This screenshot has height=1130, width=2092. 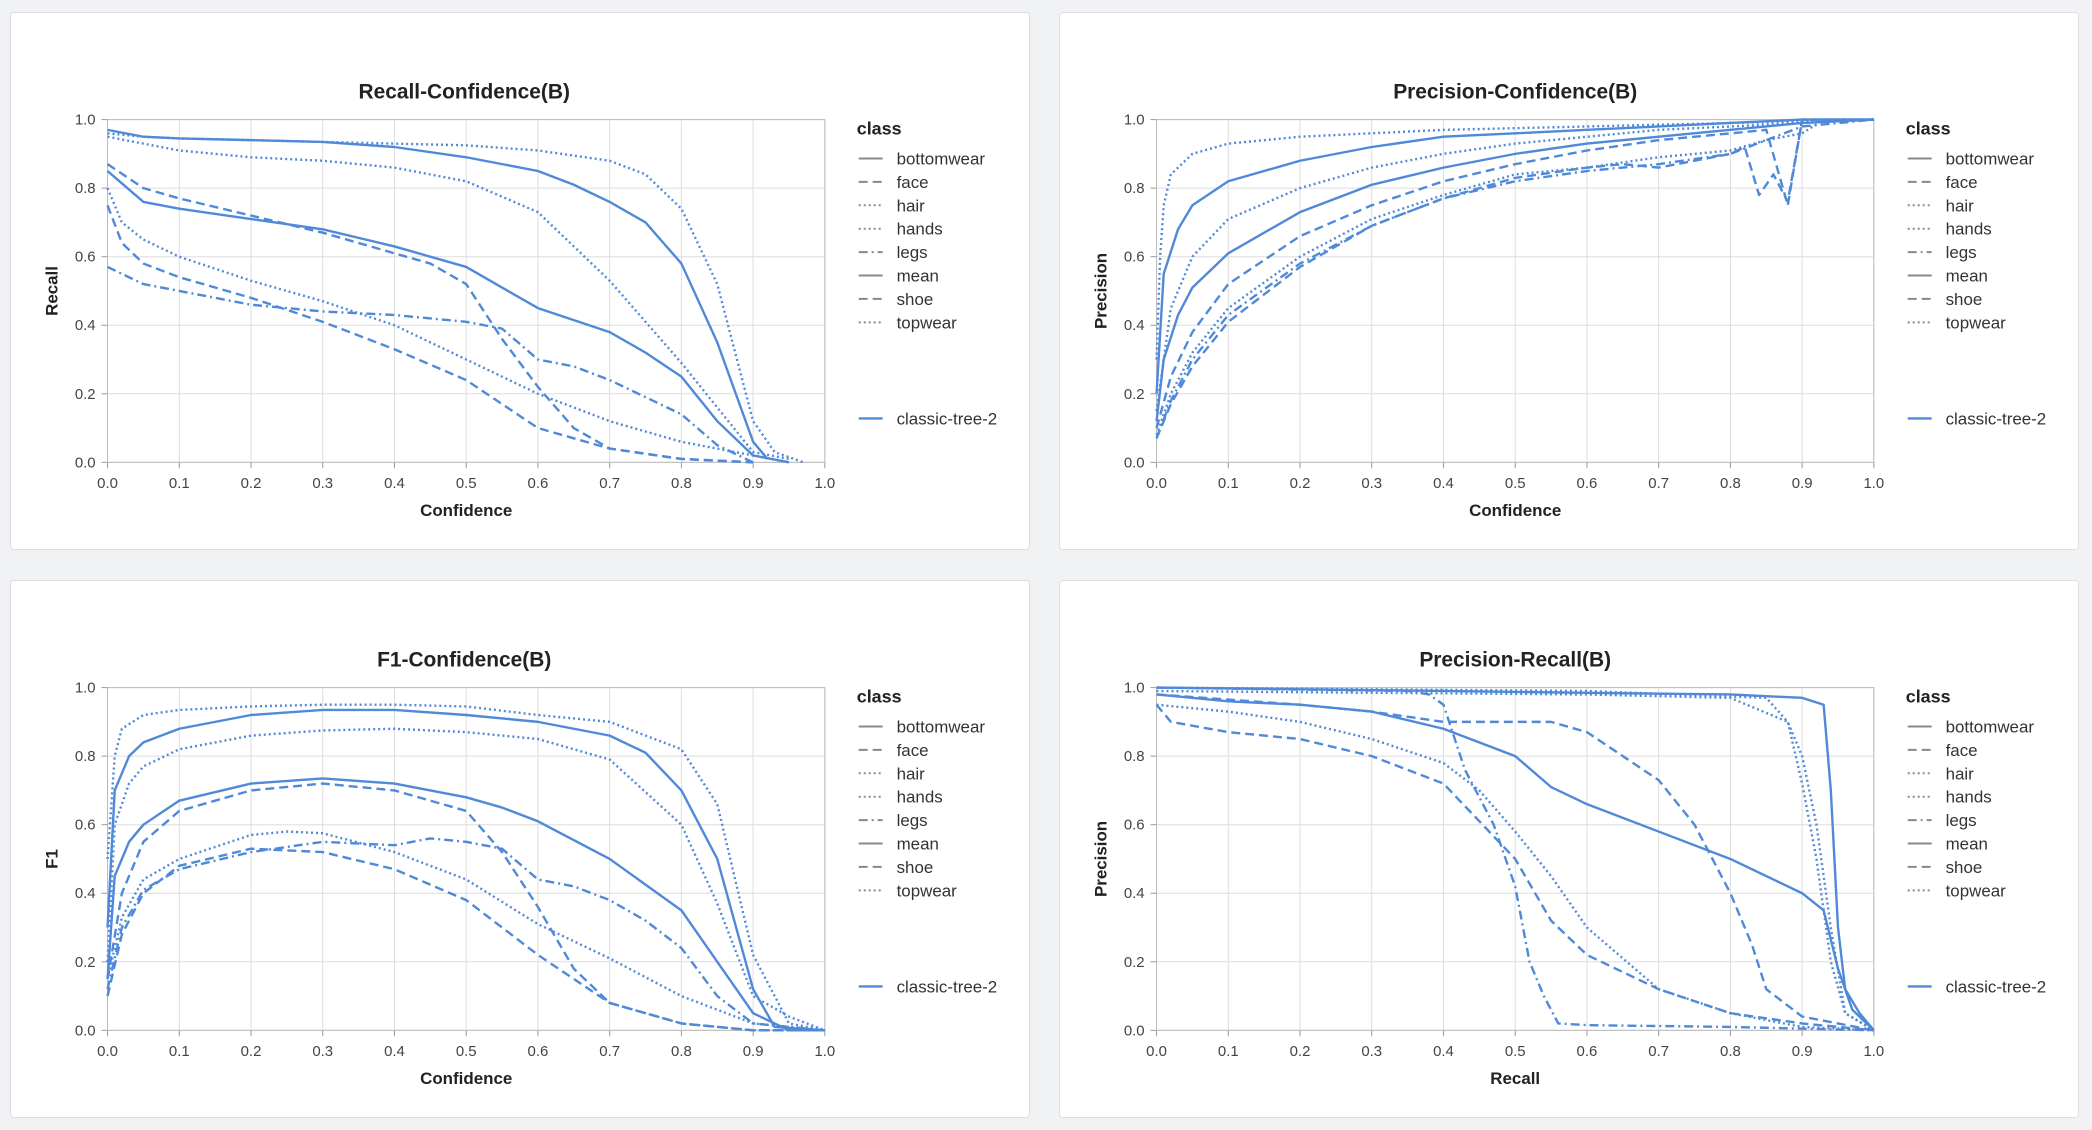 I want to click on legend-label-hair: hair, so click(x=1960, y=773).